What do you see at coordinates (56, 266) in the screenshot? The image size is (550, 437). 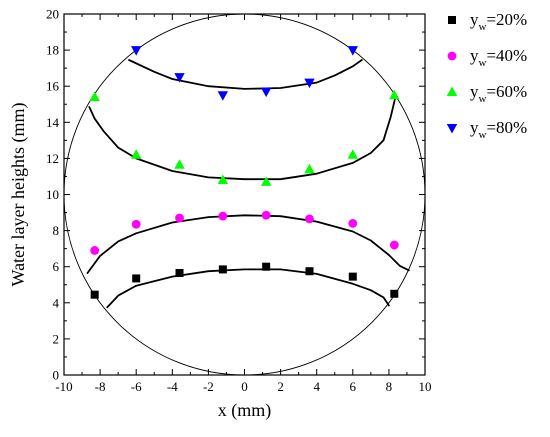 I see `y-tick-label: 6` at bounding box center [56, 266].